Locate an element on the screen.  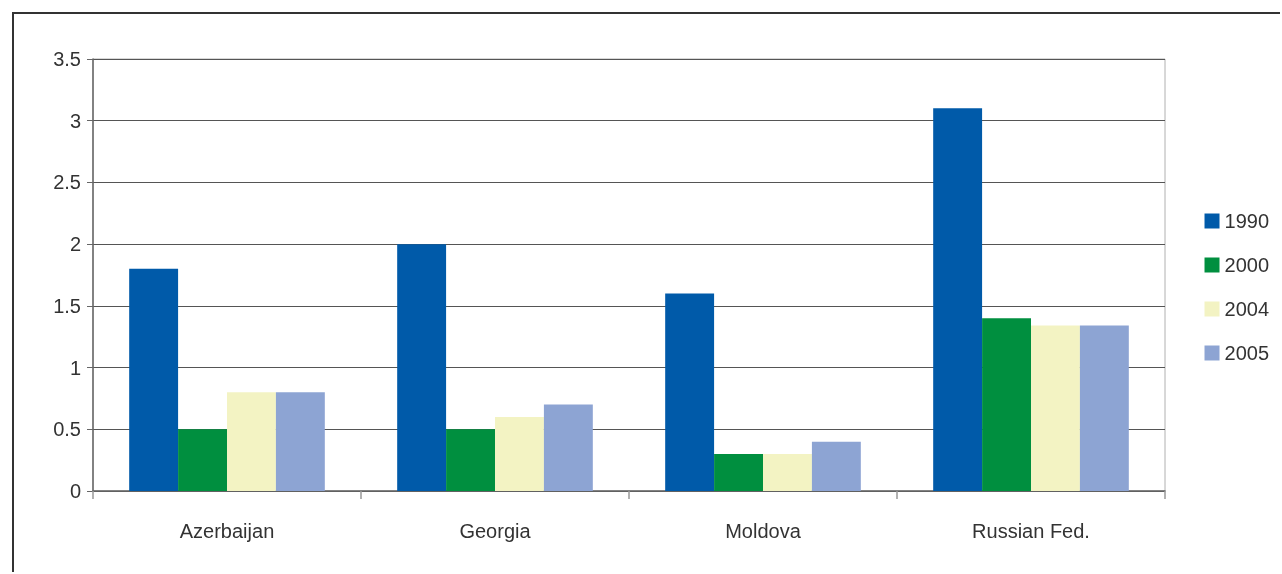
legend-label: 2004 is located at coordinates (1247, 309).